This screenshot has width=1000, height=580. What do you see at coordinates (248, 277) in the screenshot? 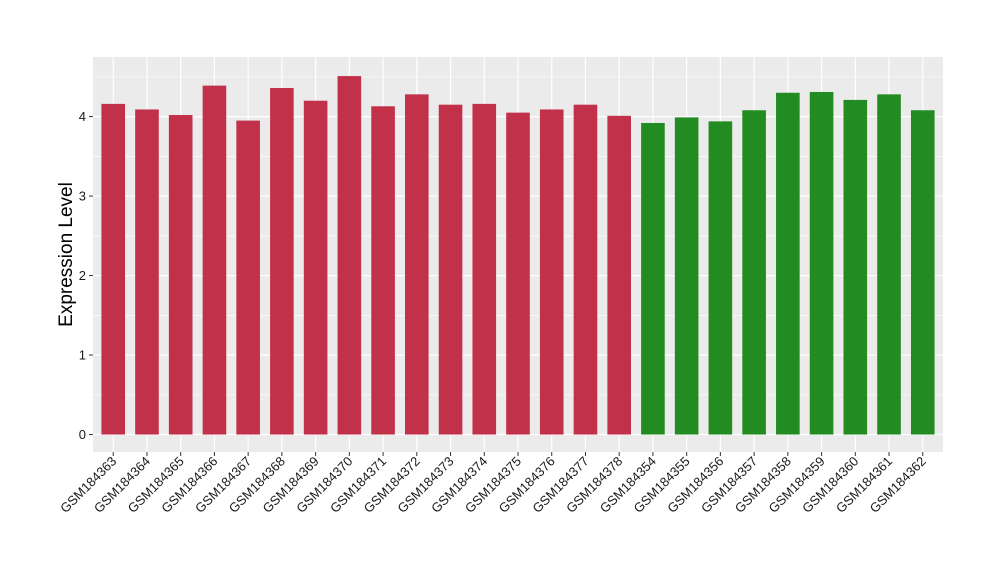
I see `bar-GSM184367` at bounding box center [248, 277].